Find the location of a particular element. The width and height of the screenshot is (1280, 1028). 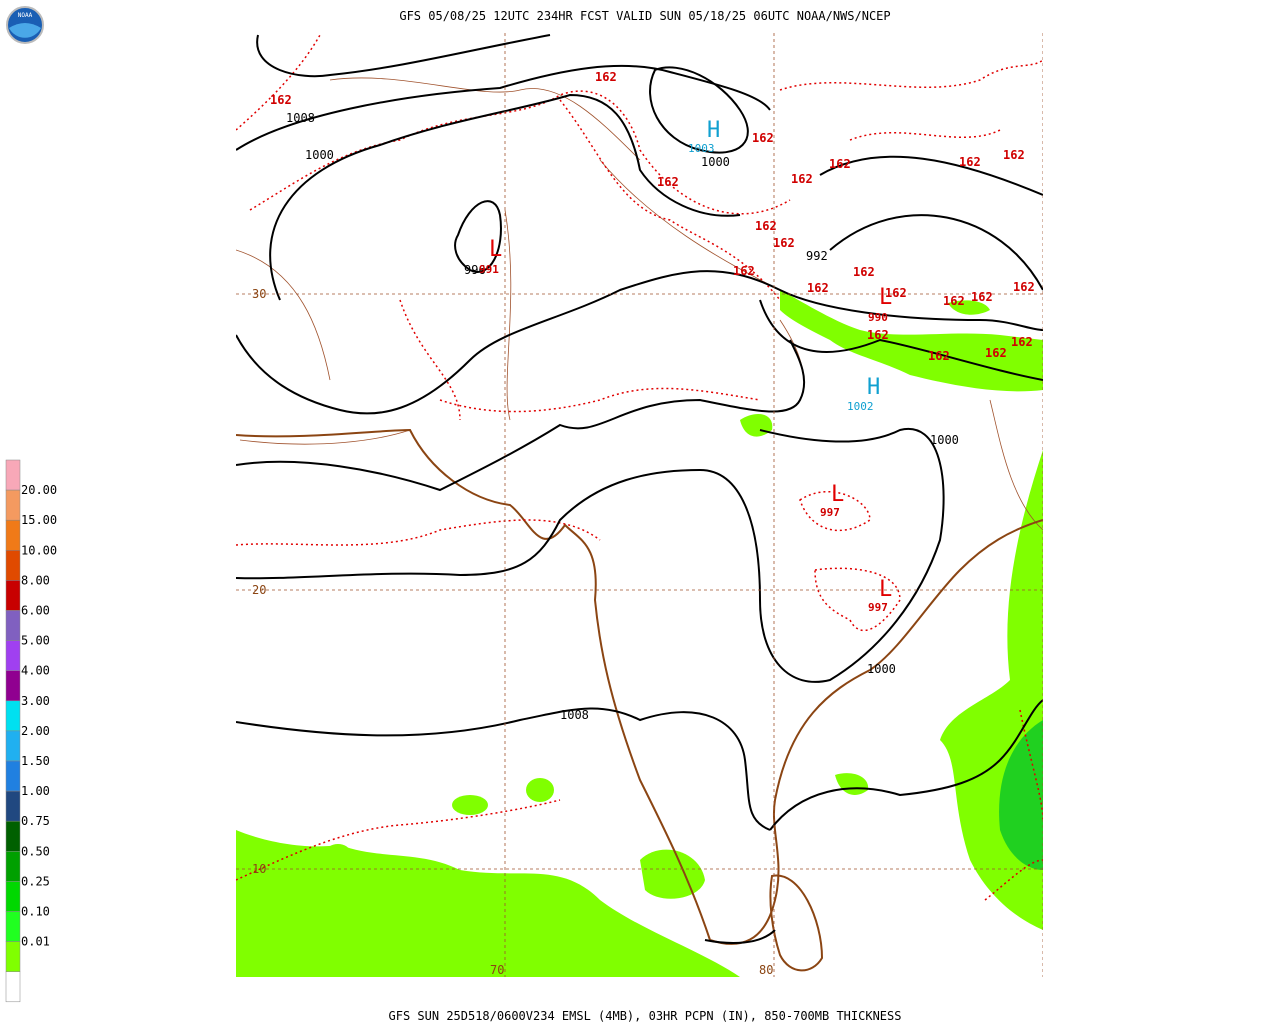

lon-label: 80 is located at coordinates (766, 970).